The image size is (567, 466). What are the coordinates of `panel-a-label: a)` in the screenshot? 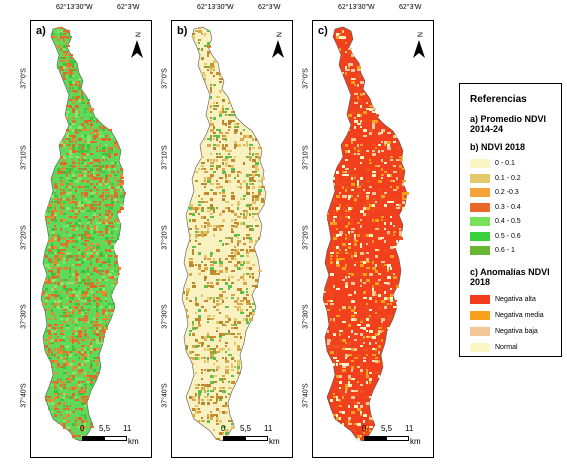 It's located at (41, 31).